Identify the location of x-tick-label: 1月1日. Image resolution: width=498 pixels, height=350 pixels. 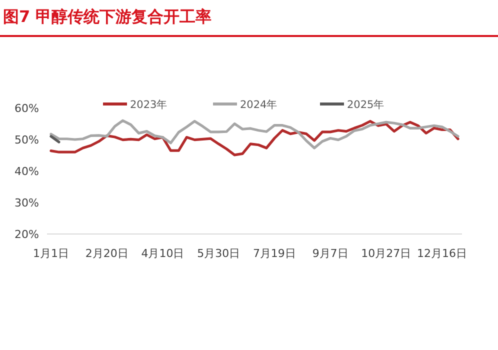
(50, 253).